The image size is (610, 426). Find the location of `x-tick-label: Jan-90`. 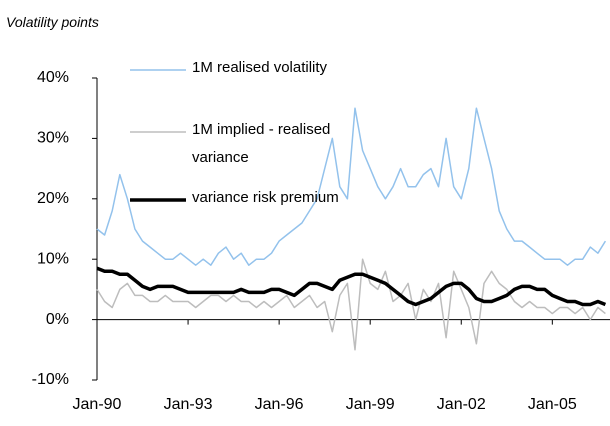

x-tick-label: Jan-90 is located at coordinates (97, 404).